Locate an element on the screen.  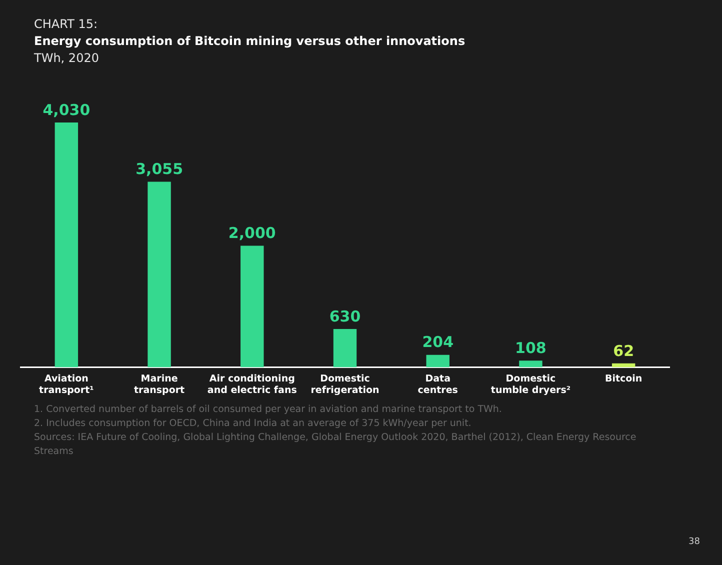
chart-title: Energy consumption of Bitcoin mining versus other innovations is located at coordinates (250, 41).